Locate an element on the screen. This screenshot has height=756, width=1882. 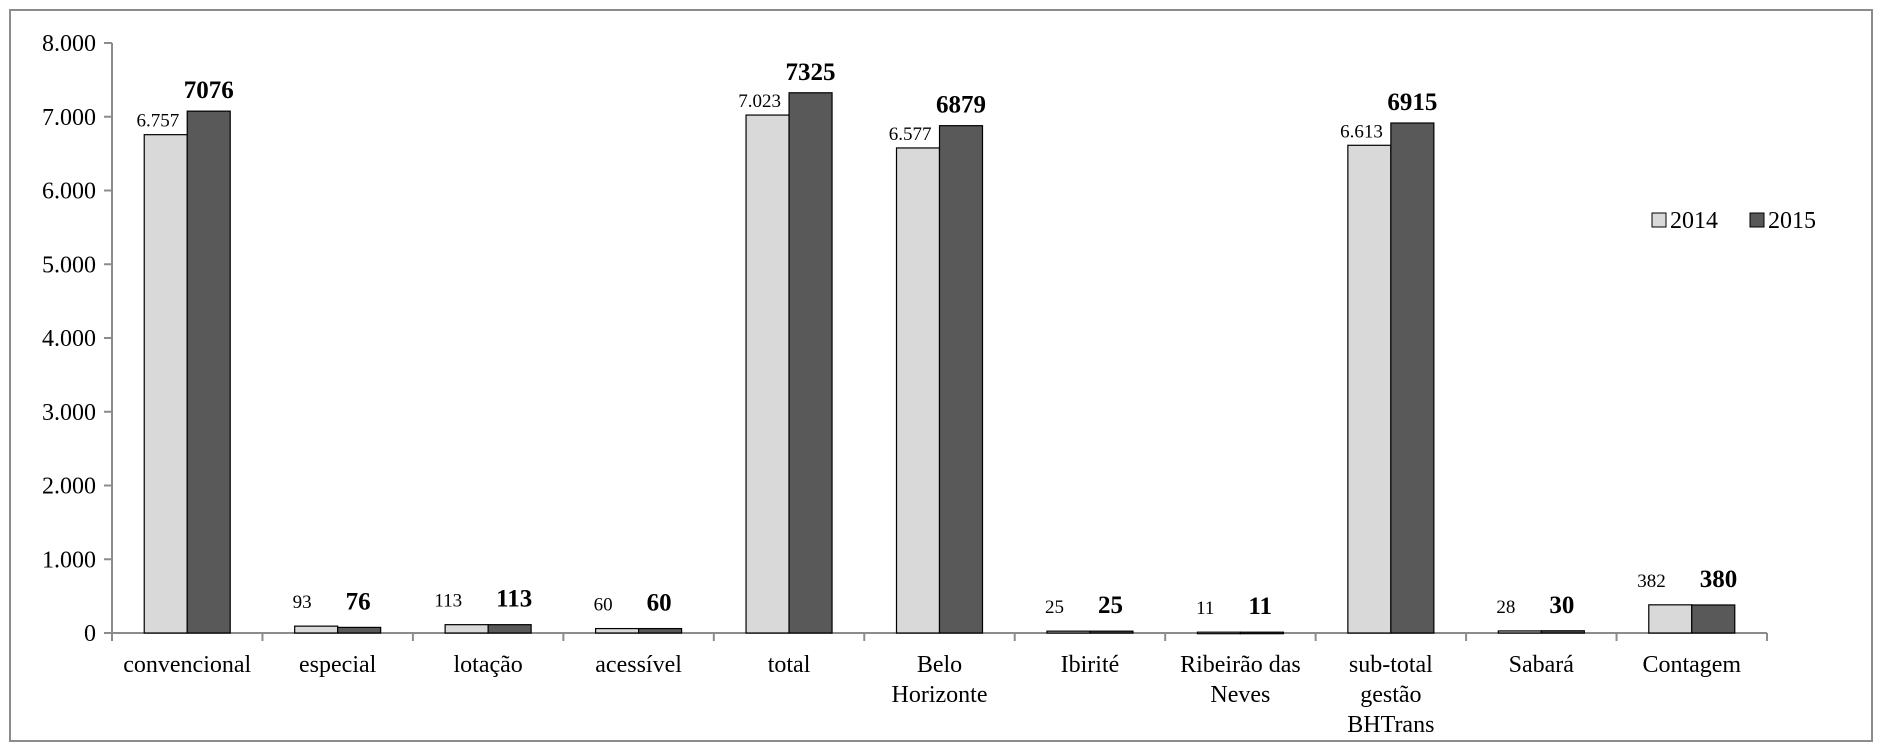
x-tick-label-line: gestão is located at coordinates (1390, 695).